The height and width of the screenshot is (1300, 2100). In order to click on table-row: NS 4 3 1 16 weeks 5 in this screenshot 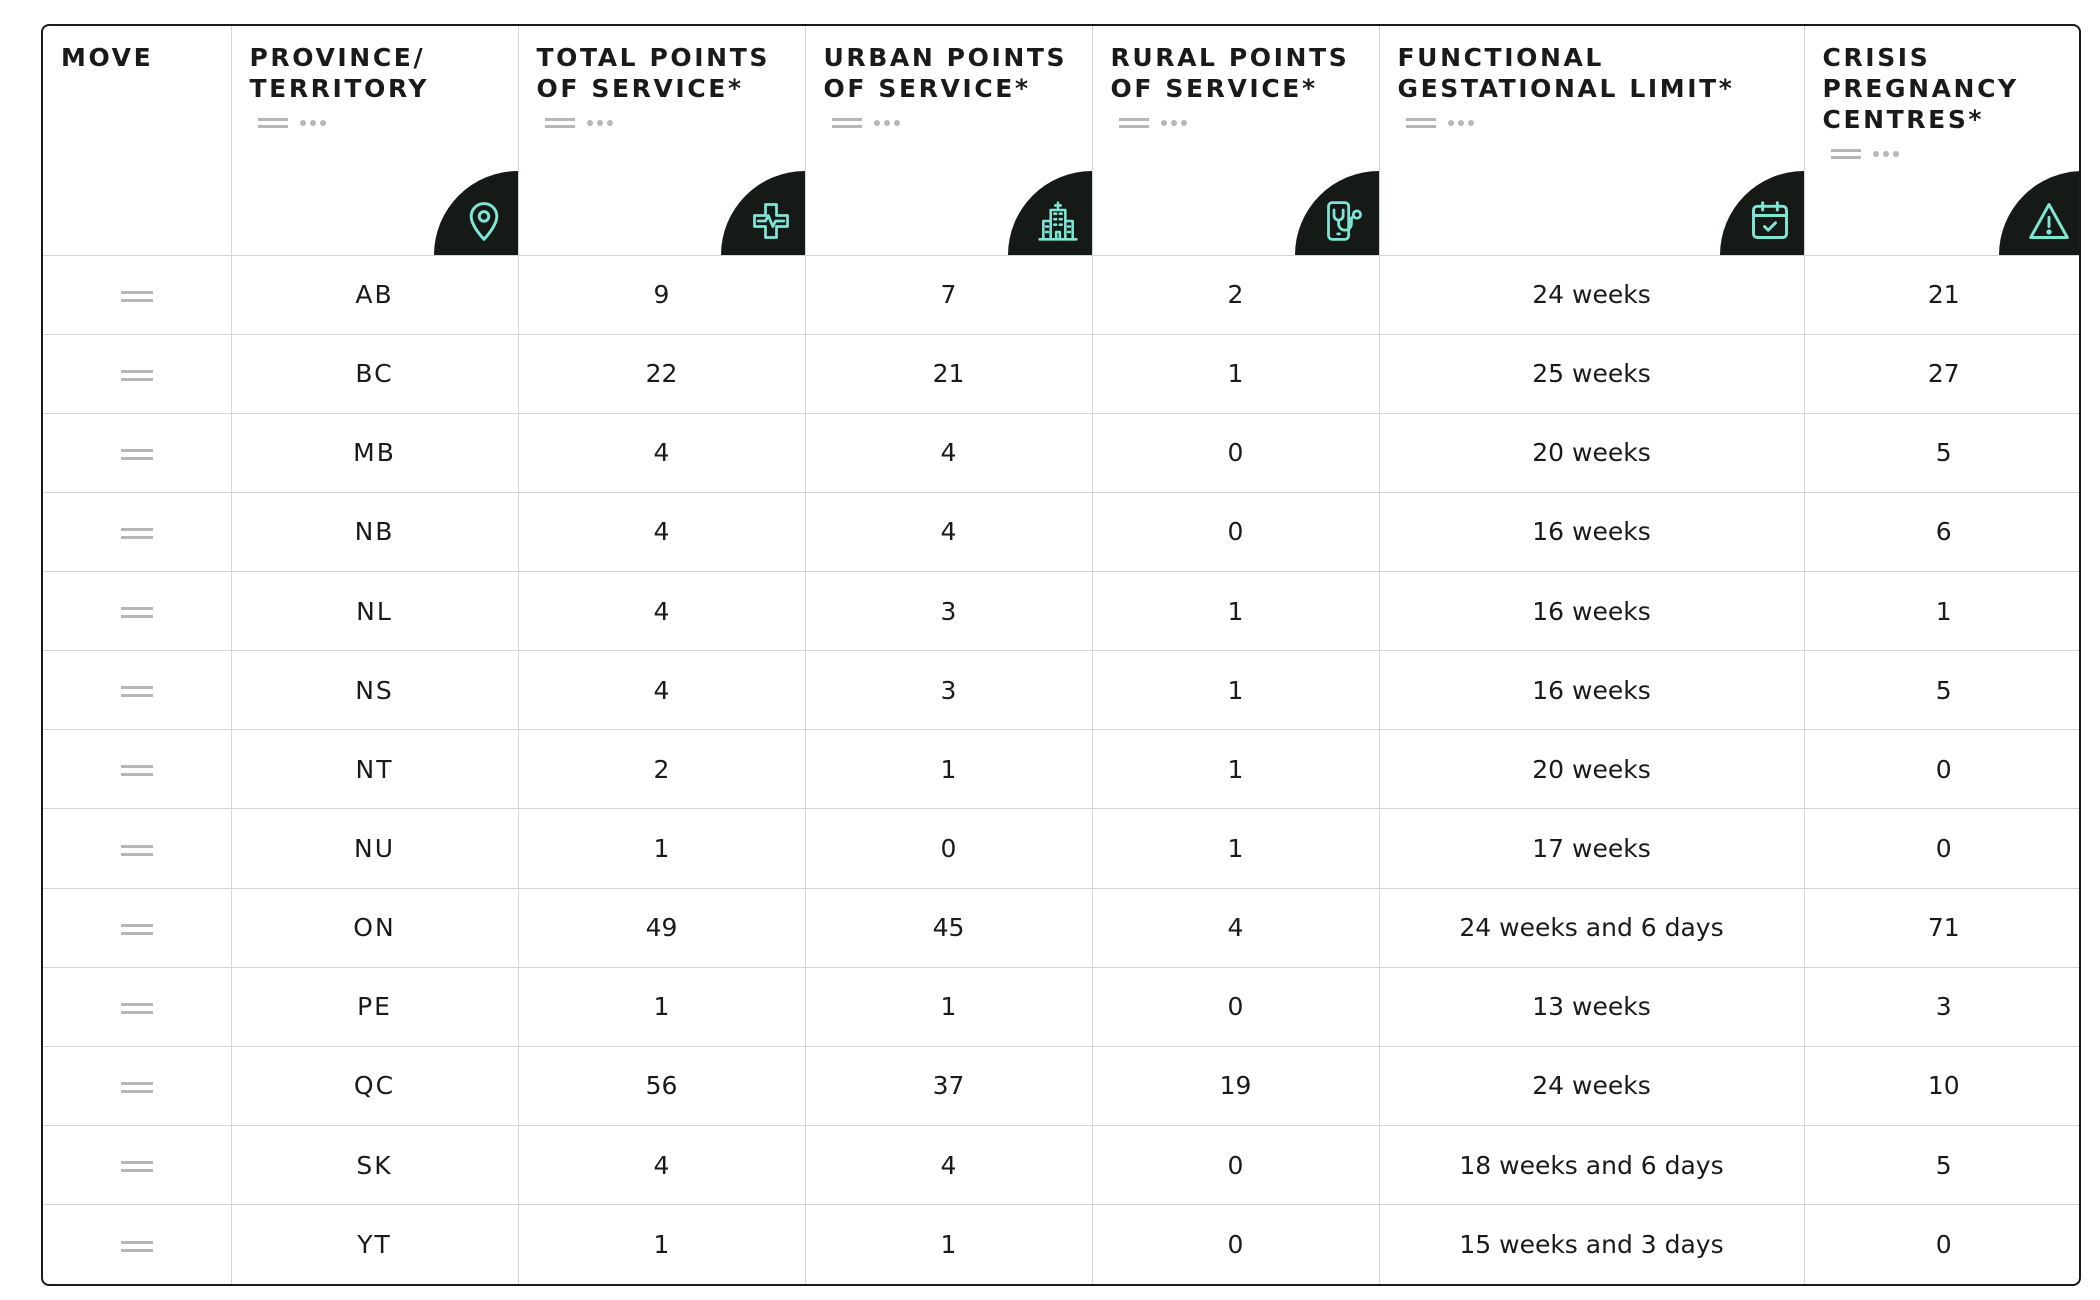, I will do `click(1061, 690)`.